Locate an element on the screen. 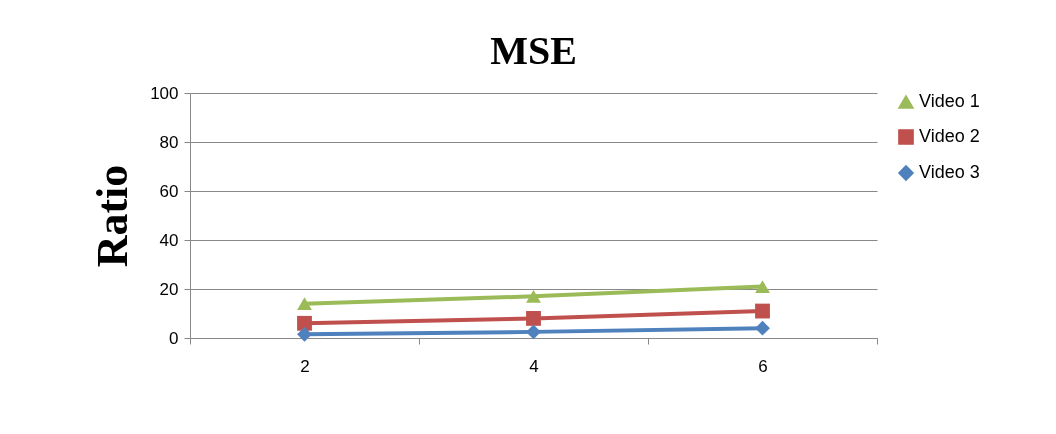  x-tick-label: 4 is located at coordinates (534, 366).